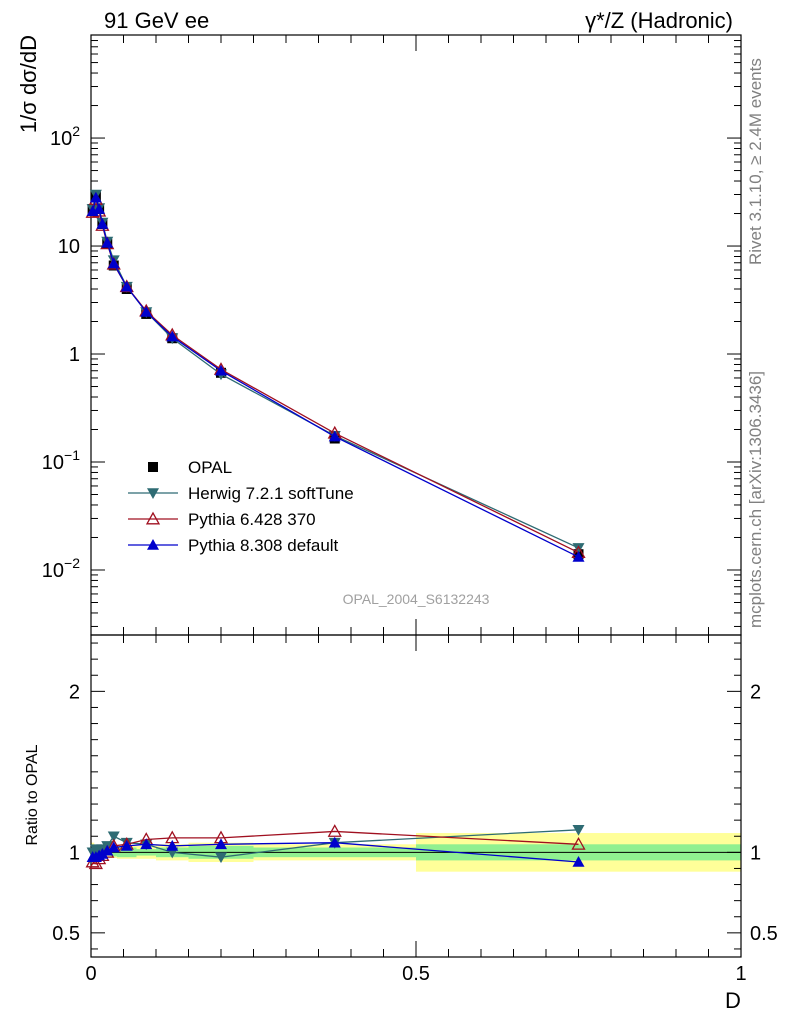 This screenshot has width=786, height=1024. Describe the element at coordinates (65, 136) in the screenshot. I see `main-y-tick-label: 10²` at that location.